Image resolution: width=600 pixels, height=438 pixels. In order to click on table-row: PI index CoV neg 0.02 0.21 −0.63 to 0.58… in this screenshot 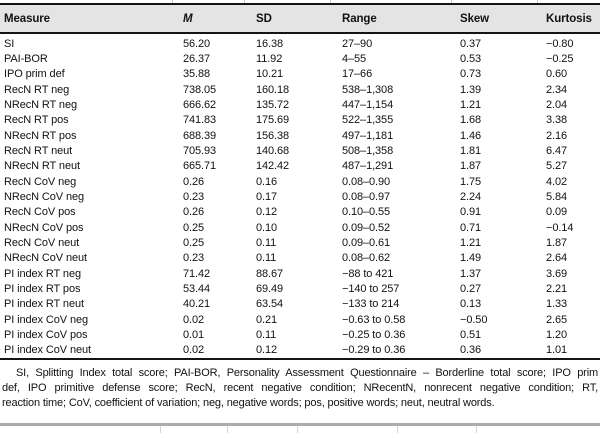, I will do `click(300, 319)`.